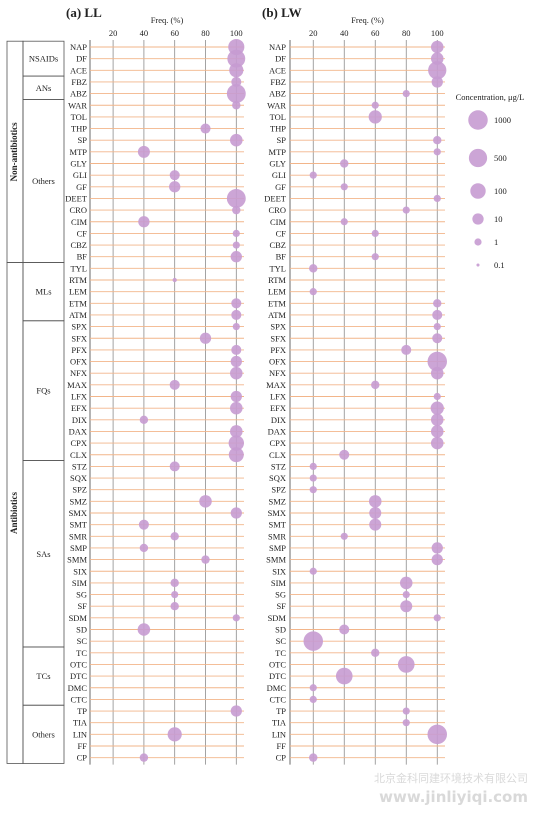  Describe the element at coordinates (83, 140) in the screenshot. I see `category-label: SP` at that location.